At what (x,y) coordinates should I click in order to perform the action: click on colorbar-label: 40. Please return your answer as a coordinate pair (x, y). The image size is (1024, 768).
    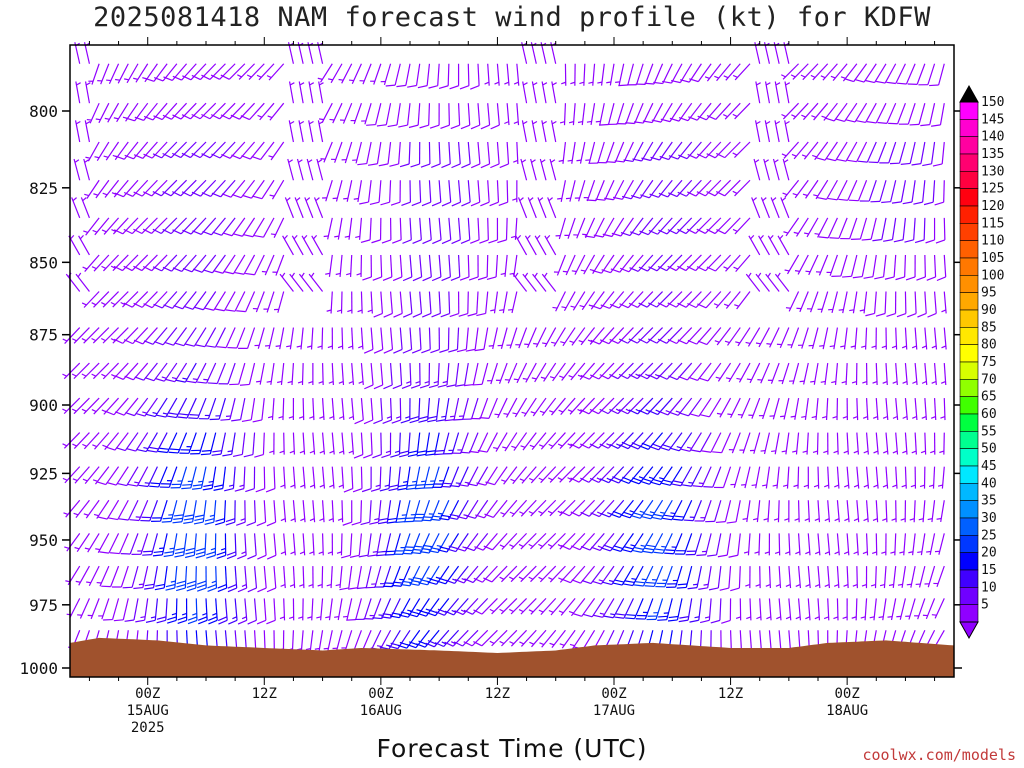
    Looking at the image, I should click on (989, 483).